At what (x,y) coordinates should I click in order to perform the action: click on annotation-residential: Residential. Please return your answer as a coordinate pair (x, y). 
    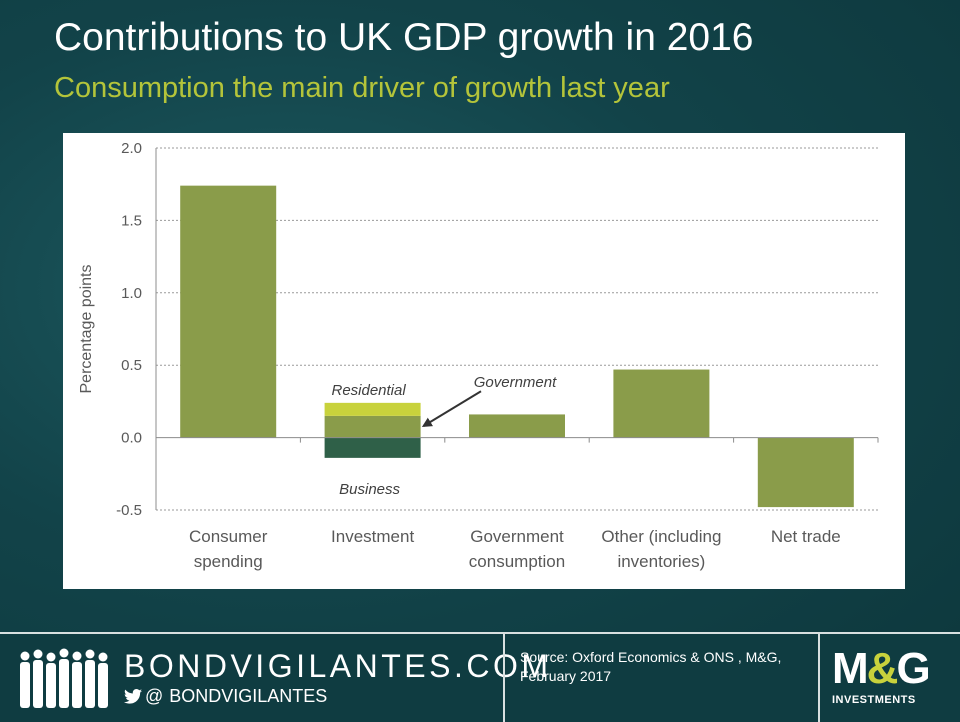
    Looking at the image, I should click on (368, 390).